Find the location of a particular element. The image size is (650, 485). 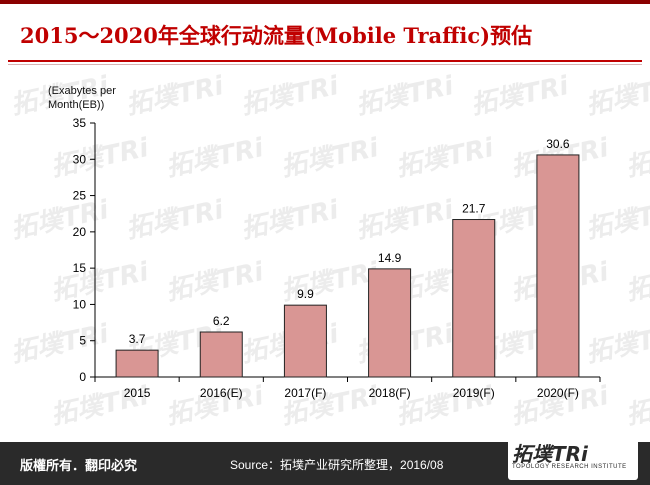

x-tick-label: 2019(F) is located at coordinates (474, 393).